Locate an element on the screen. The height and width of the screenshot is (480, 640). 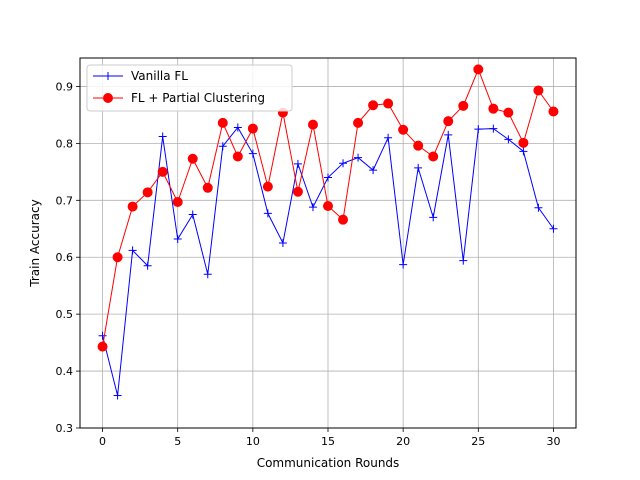
y-tick-label: 0.7 is located at coordinates (65, 200).